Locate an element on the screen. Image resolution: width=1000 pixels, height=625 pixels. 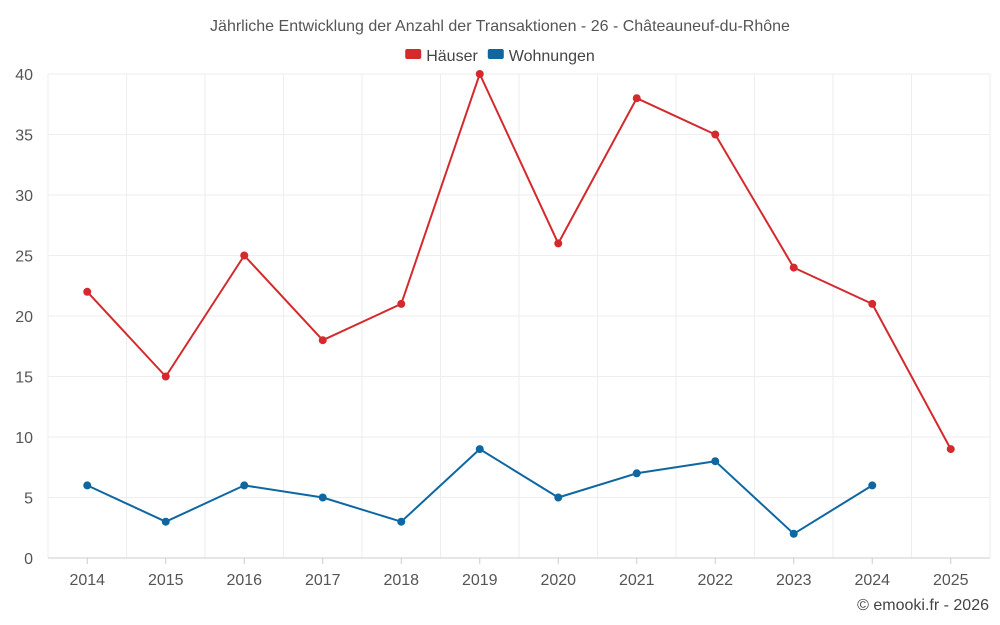
x-tick-label: 2024 is located at coordinates (872, 580).